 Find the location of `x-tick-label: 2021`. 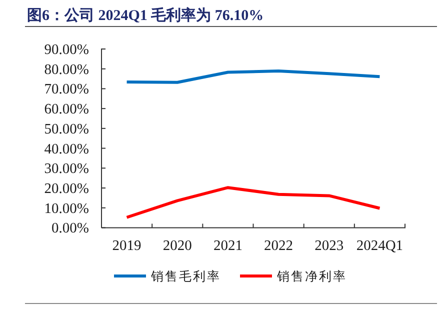

x-tick-label: 2021 is located at coordinates (227, 246).